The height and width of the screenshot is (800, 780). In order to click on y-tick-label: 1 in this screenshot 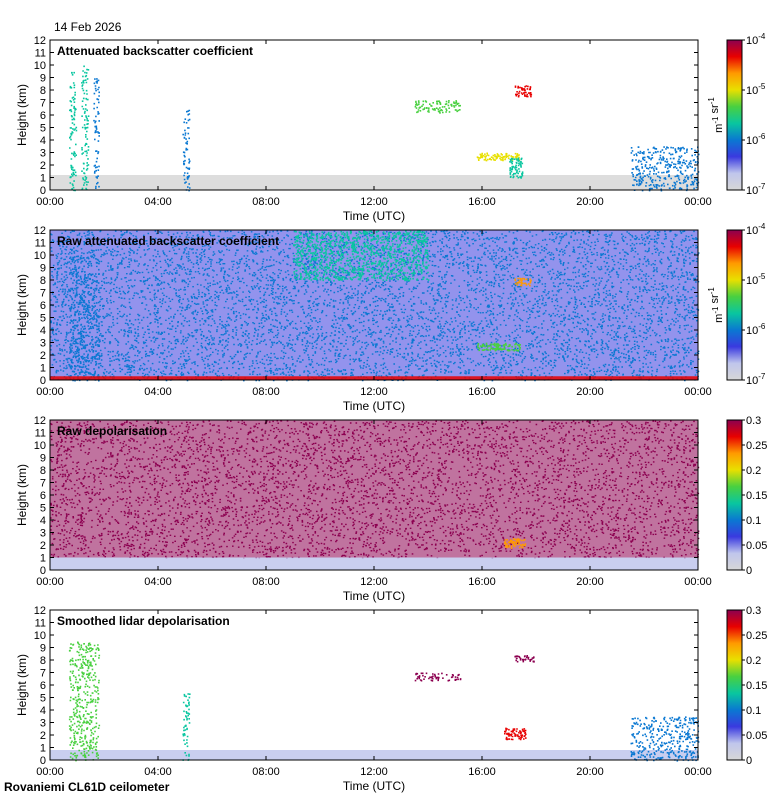, I will do `click(43, 559)`.